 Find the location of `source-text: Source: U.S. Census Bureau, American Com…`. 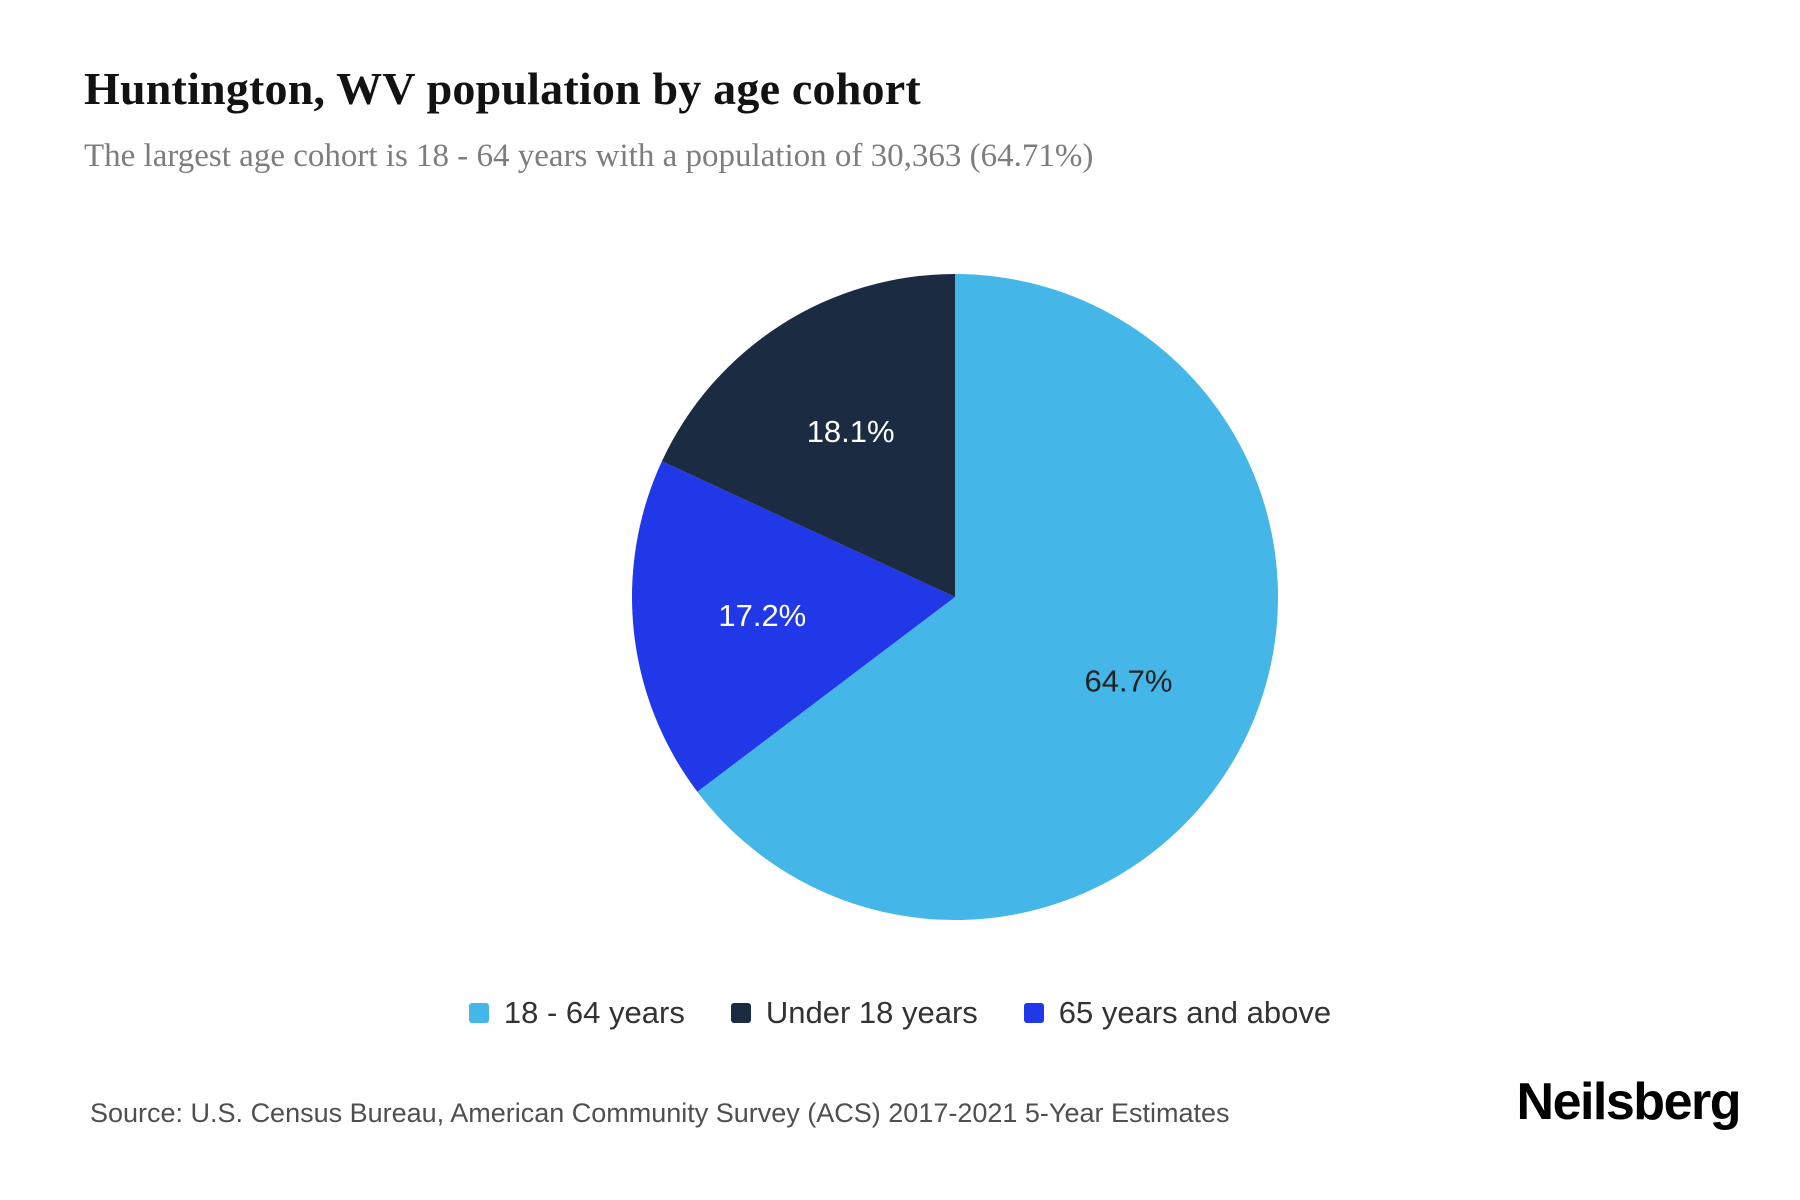

source-text: Source: U.S. Census Bureau, American Com… is located at coordinates (660, 1113).